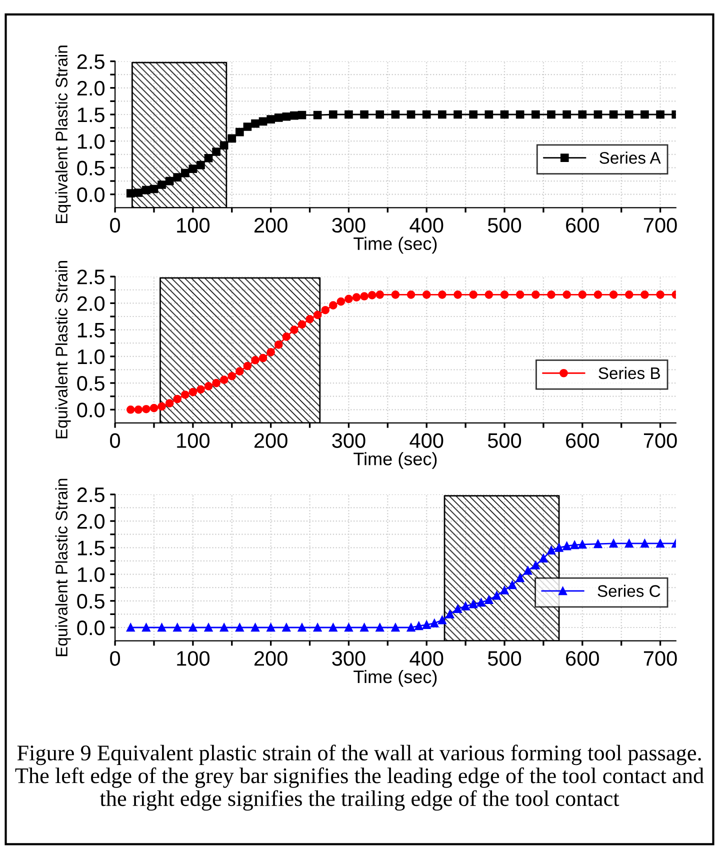 The width and height of the screenshot is (719, 851). What do you see at coordinates (349, 658) in the screenshot?
I see `x-tick-label: 300` at bounding box center [349, 658].